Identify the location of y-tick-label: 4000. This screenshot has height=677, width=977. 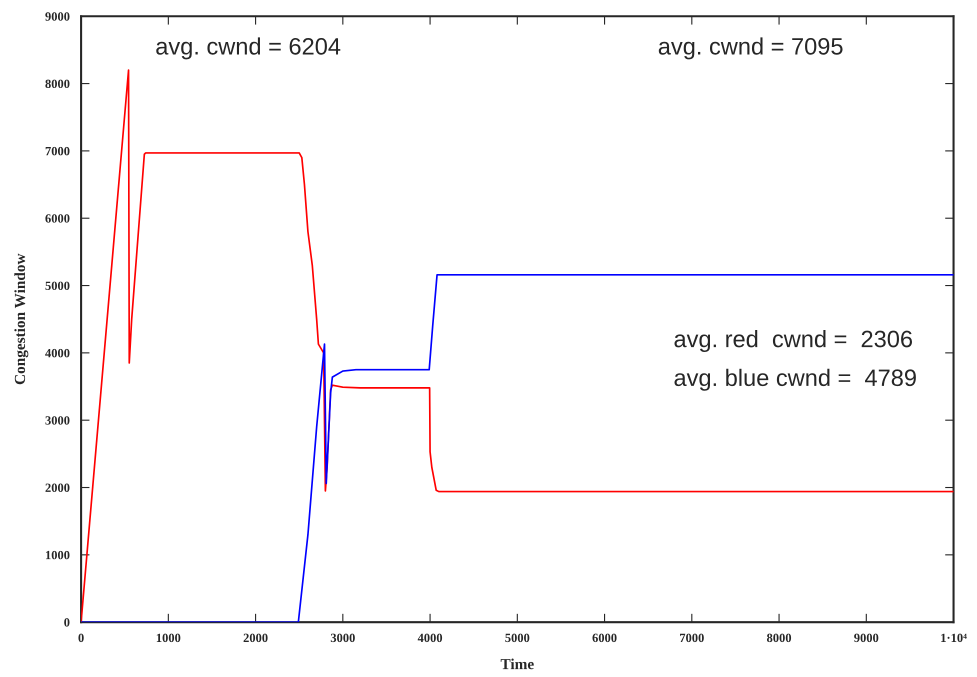
(57, 353).